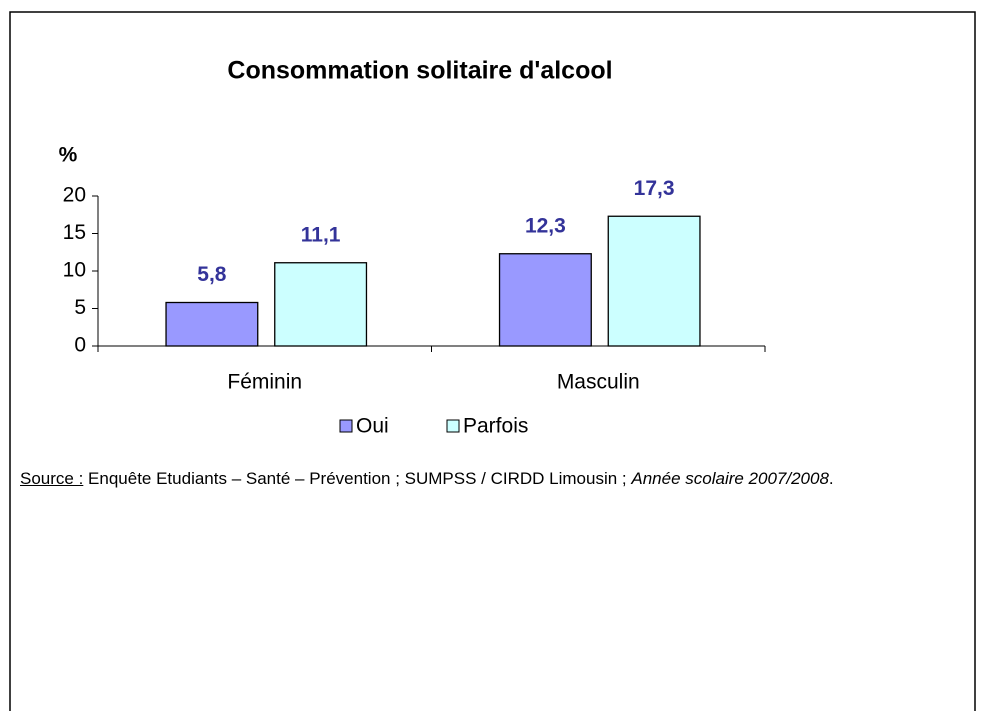  What do you see at coordinates (74, 232) in the screenshot?
I see `y-tick-label: 15` at bounding box center [74, 232].